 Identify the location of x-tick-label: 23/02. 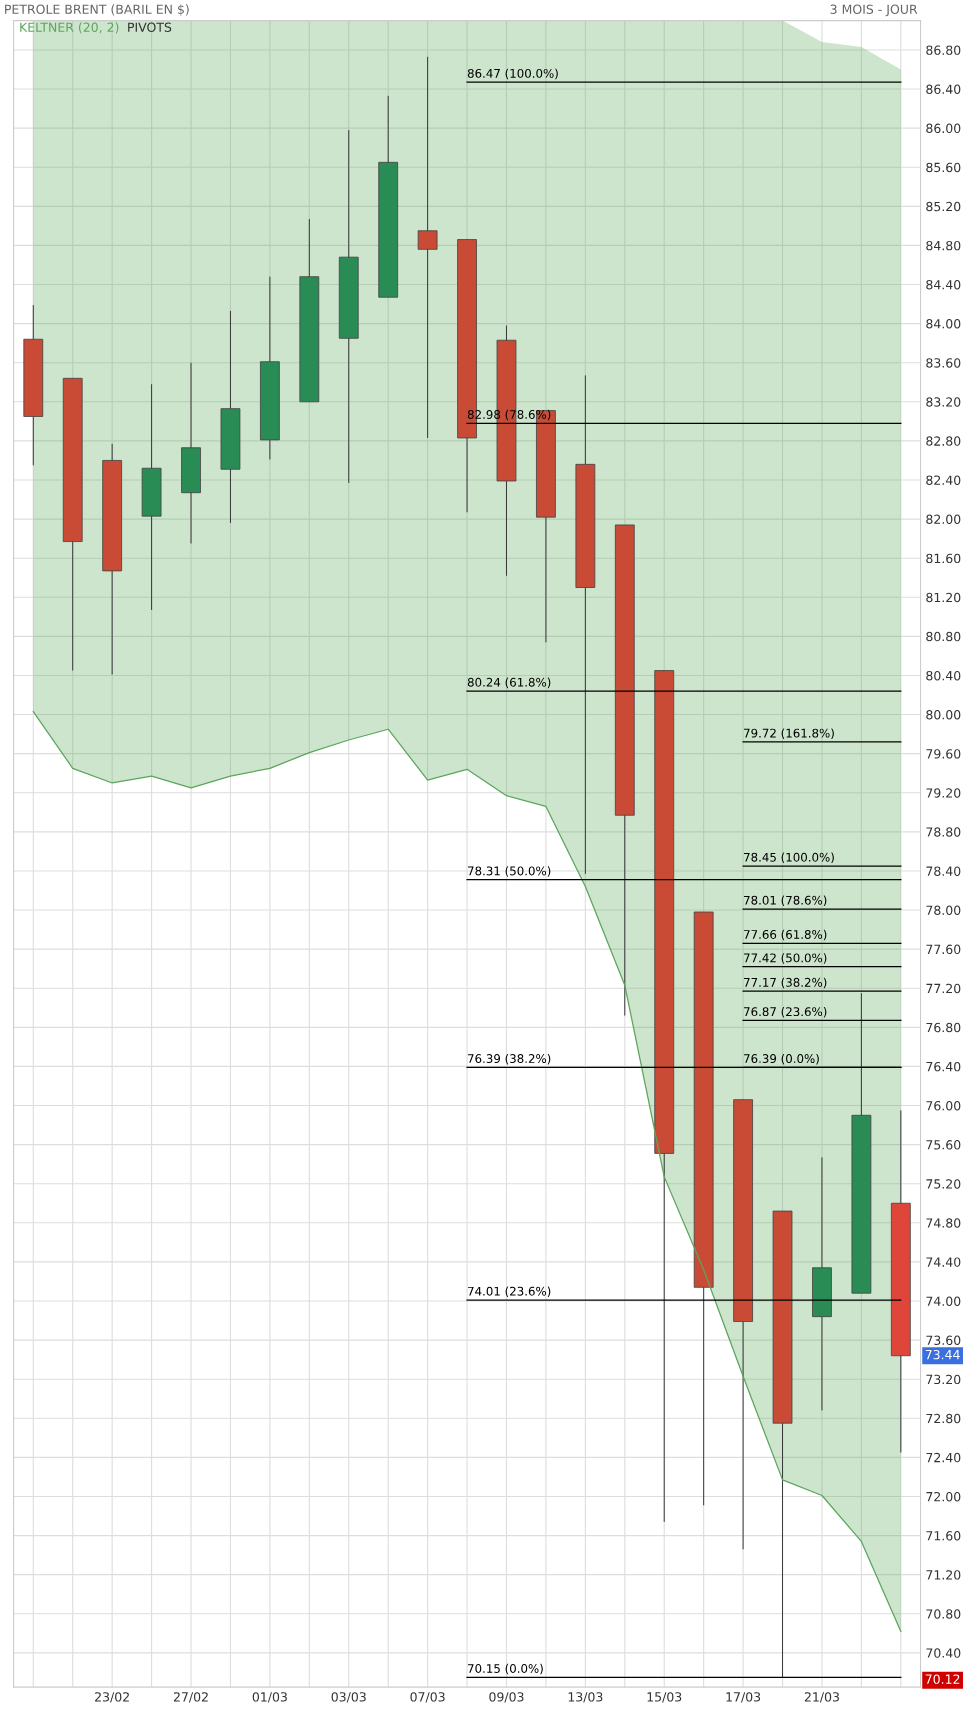
(112, 1697).